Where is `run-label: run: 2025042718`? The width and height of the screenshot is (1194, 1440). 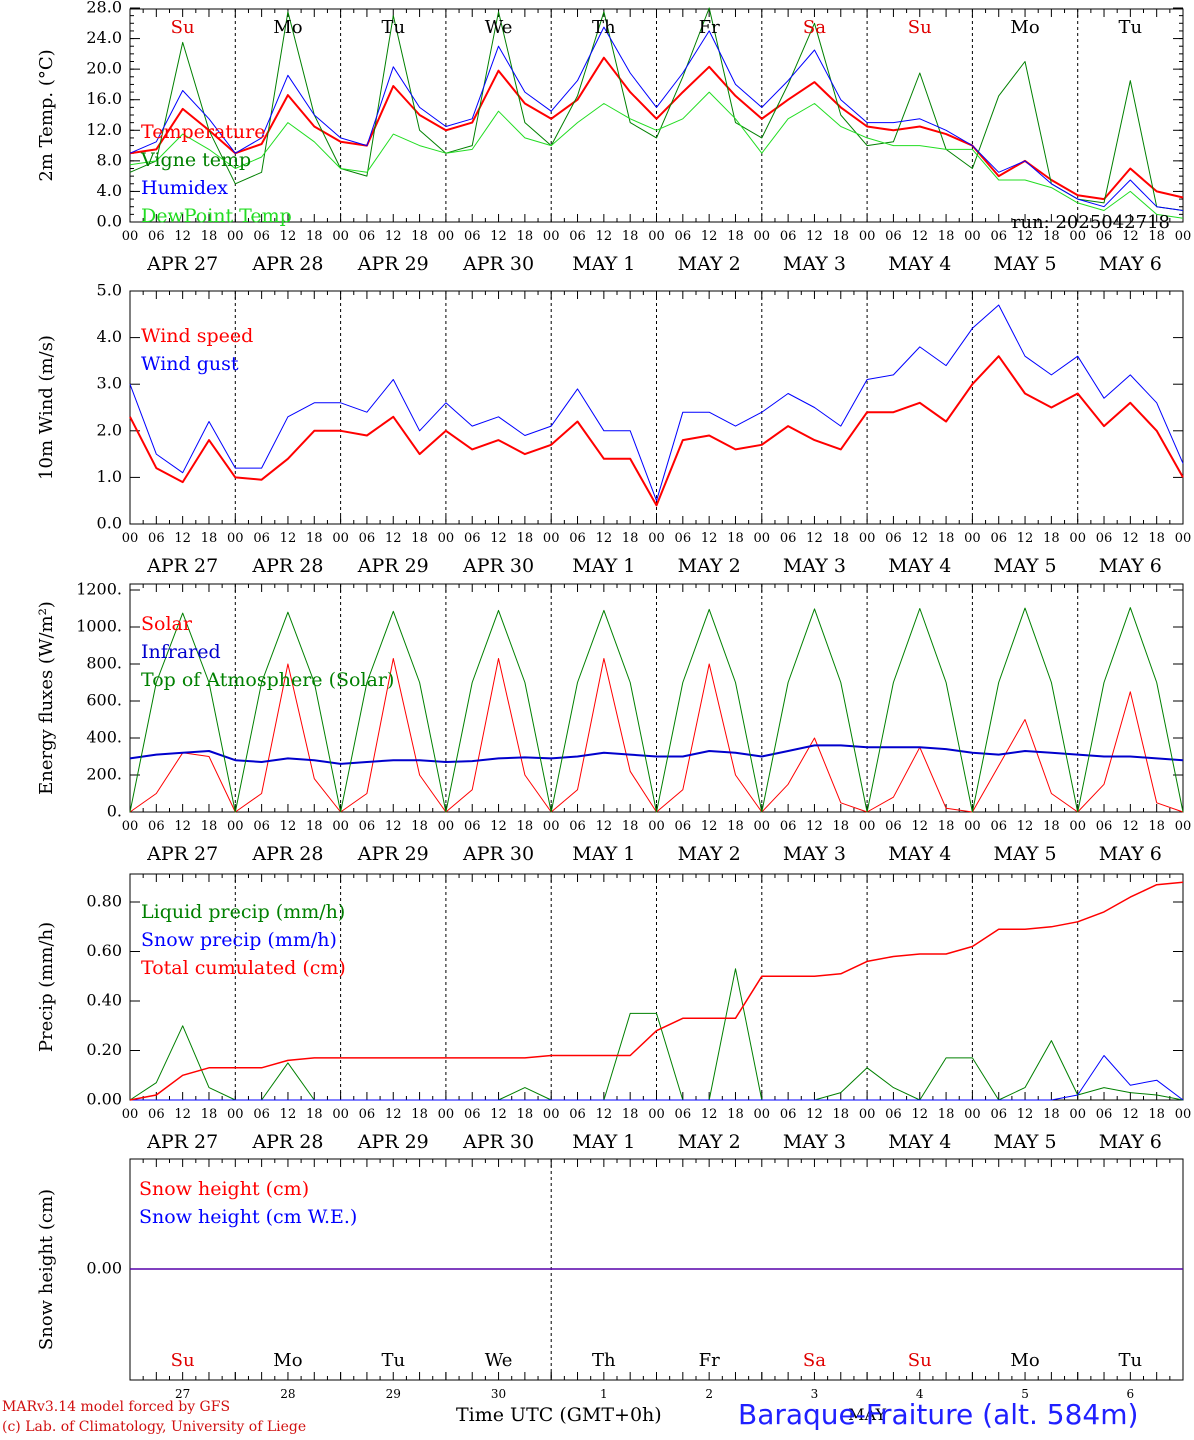
run-label: run: 2025042718 is located at coordinates (1091, 222).